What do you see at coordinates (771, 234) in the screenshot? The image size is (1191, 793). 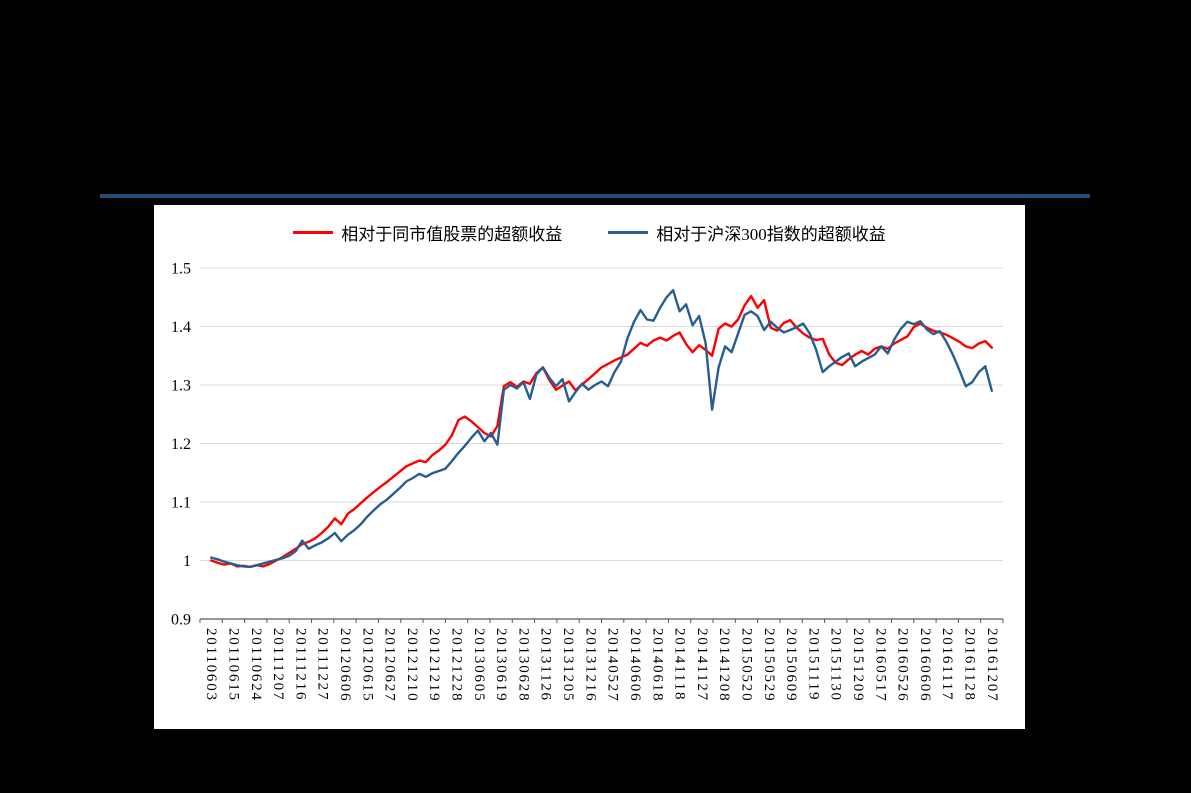 I see `legend-label-hs300: 相对于沪深300指数的超额收益` at bounding box center [771, 234].